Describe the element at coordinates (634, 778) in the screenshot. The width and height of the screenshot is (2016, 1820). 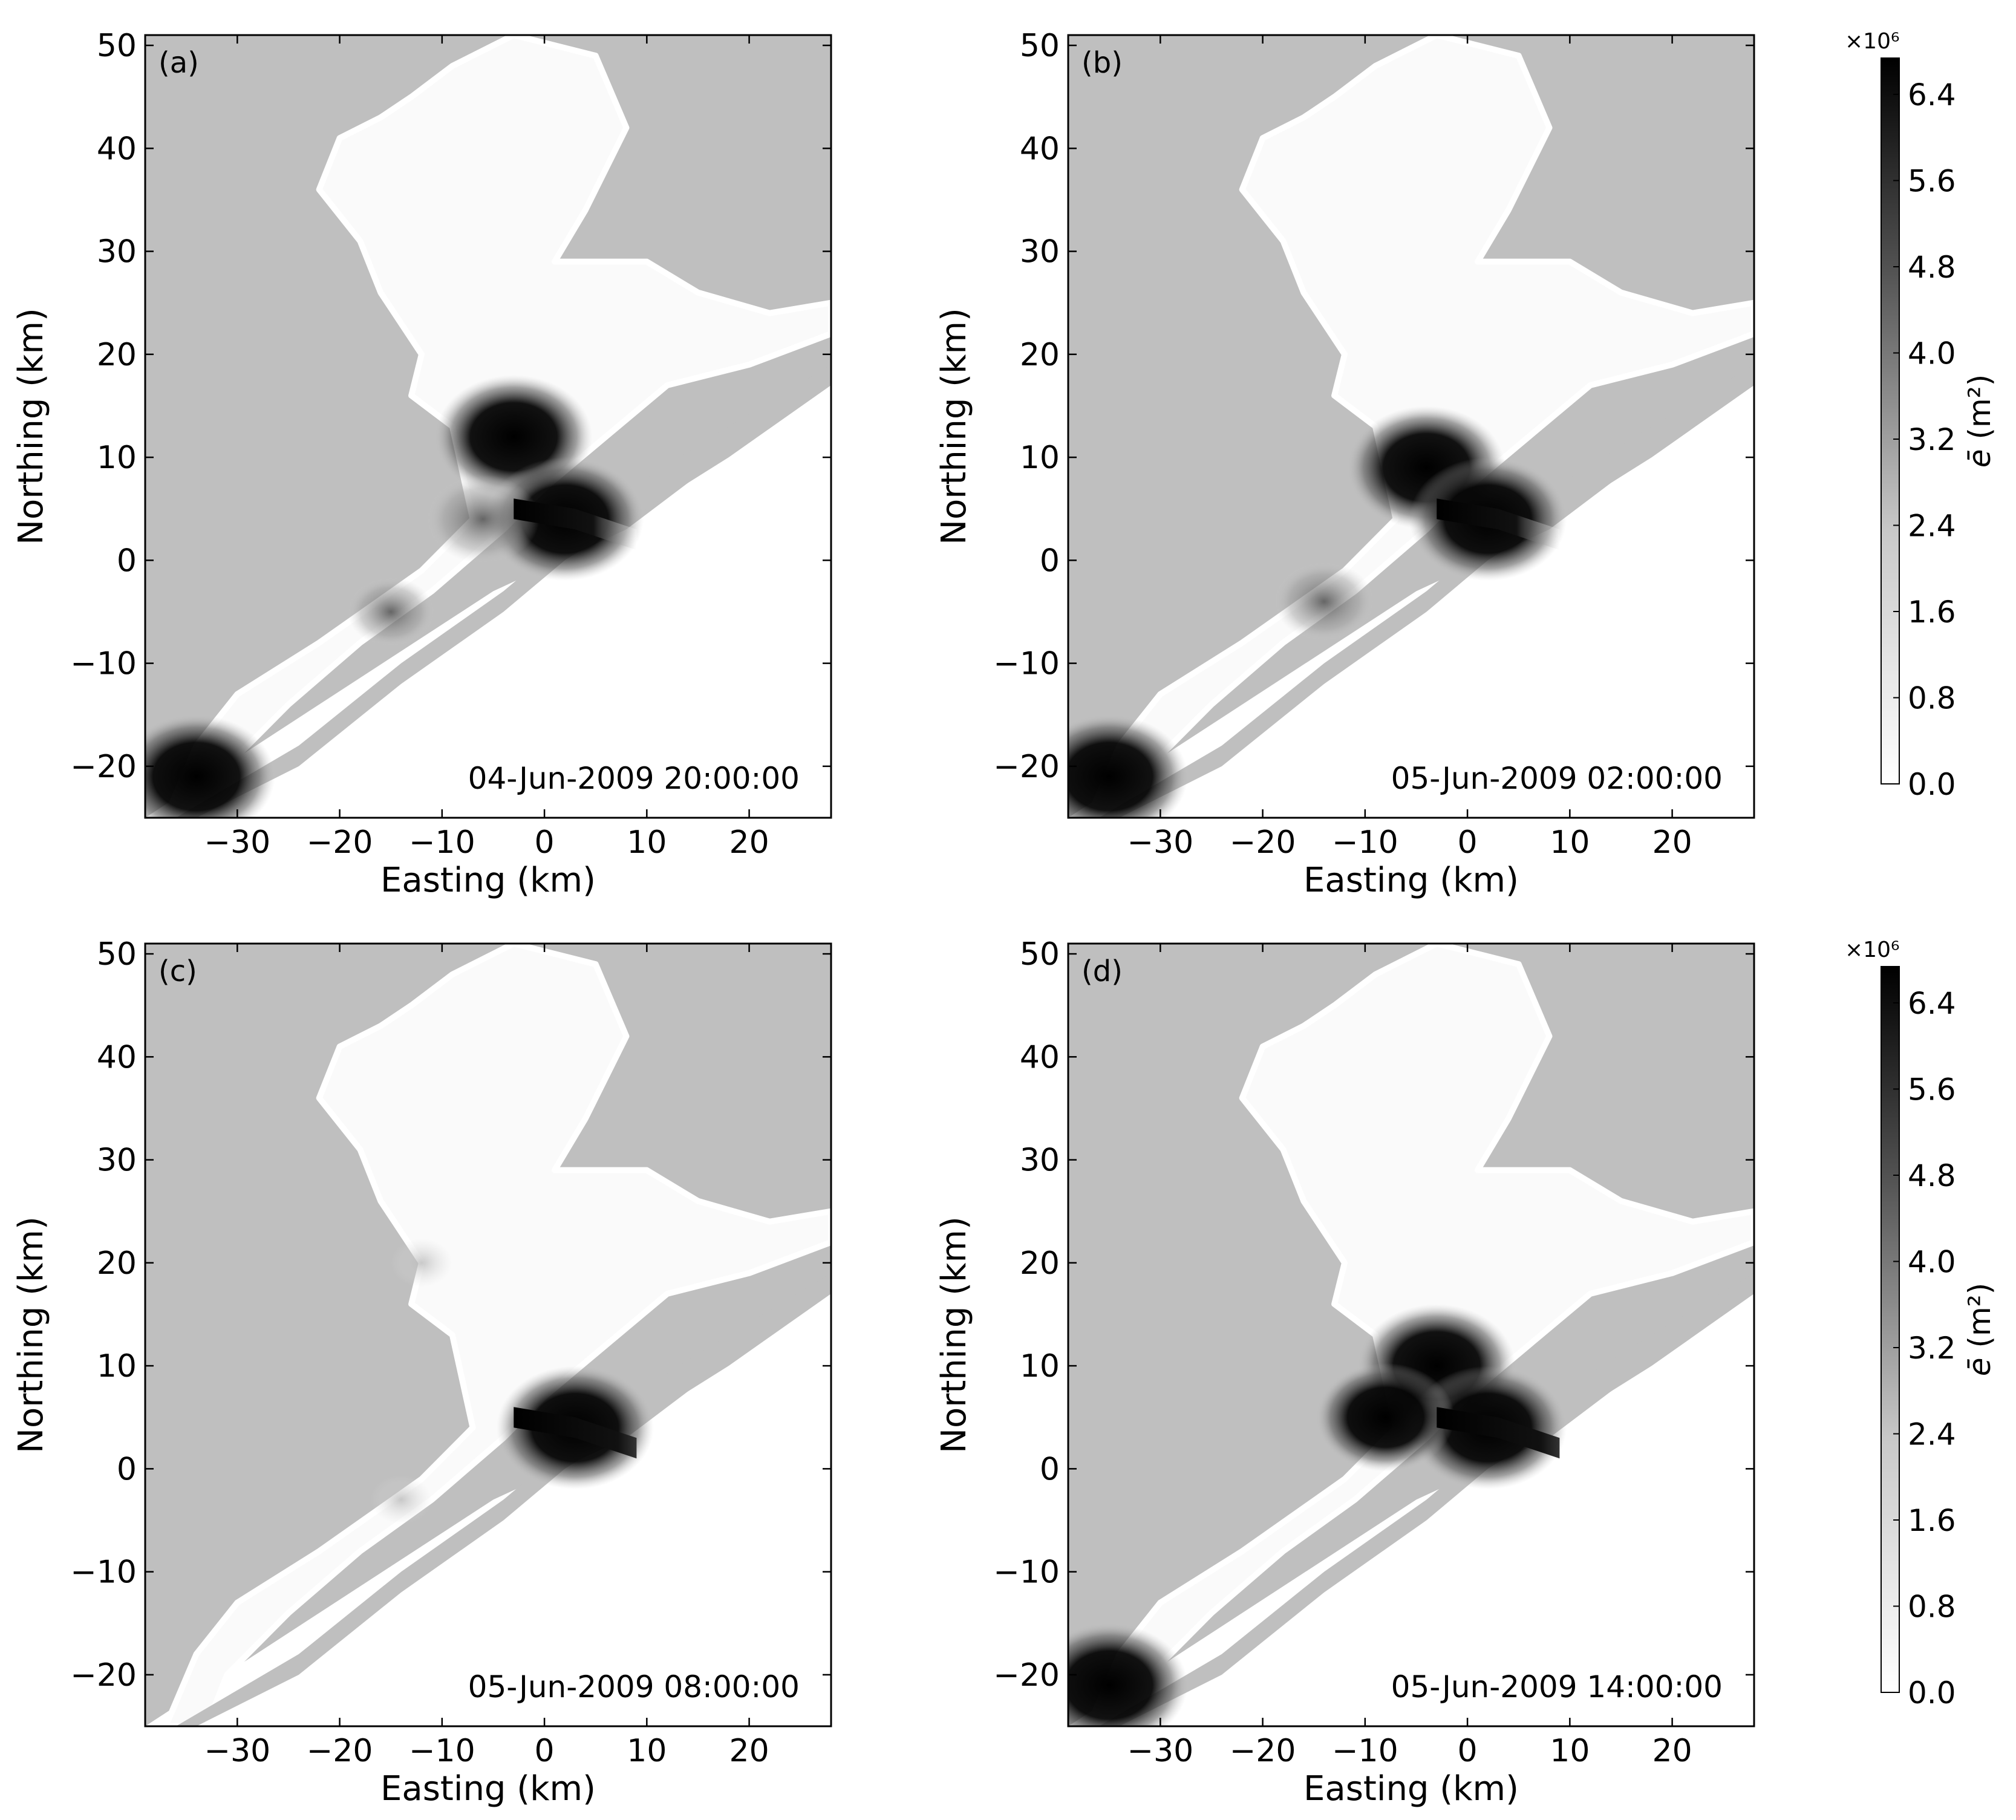
I see `timestamp-label: 04-Jun-2009 20:00:00` at that location.